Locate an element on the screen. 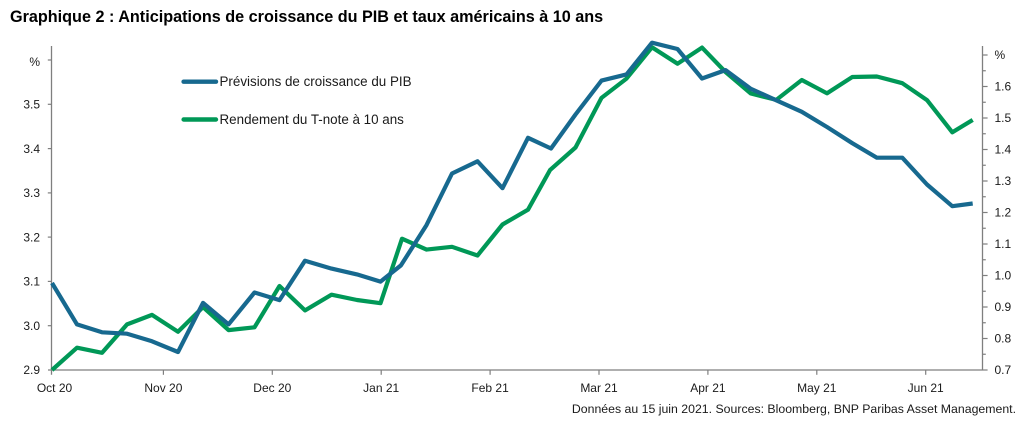 This screenshot has width=1024, height=428. svg-text: 3.2 is located at coordinates (31, 237).